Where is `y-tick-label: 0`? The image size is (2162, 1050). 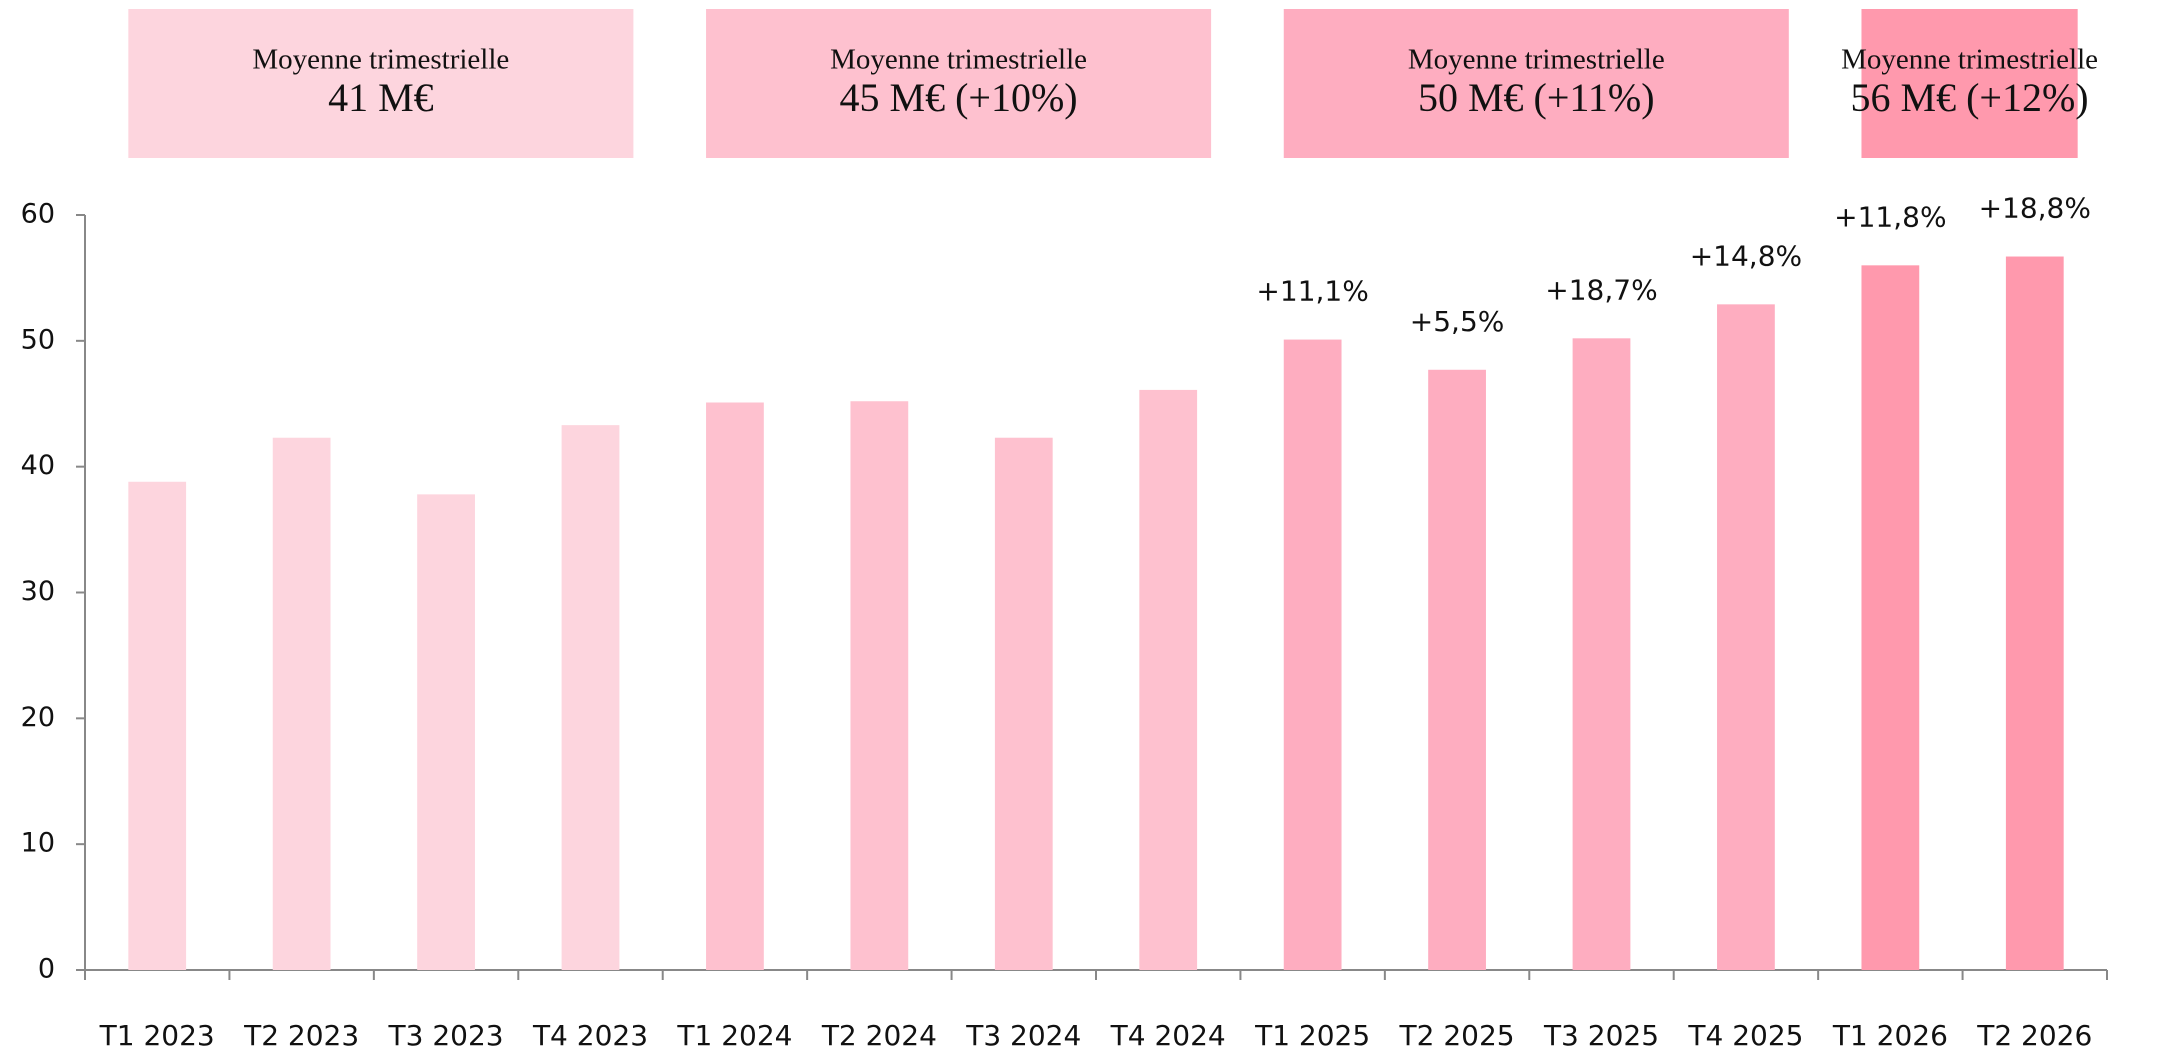 y-tick-label: 0 is located at coordinates (46, 969).